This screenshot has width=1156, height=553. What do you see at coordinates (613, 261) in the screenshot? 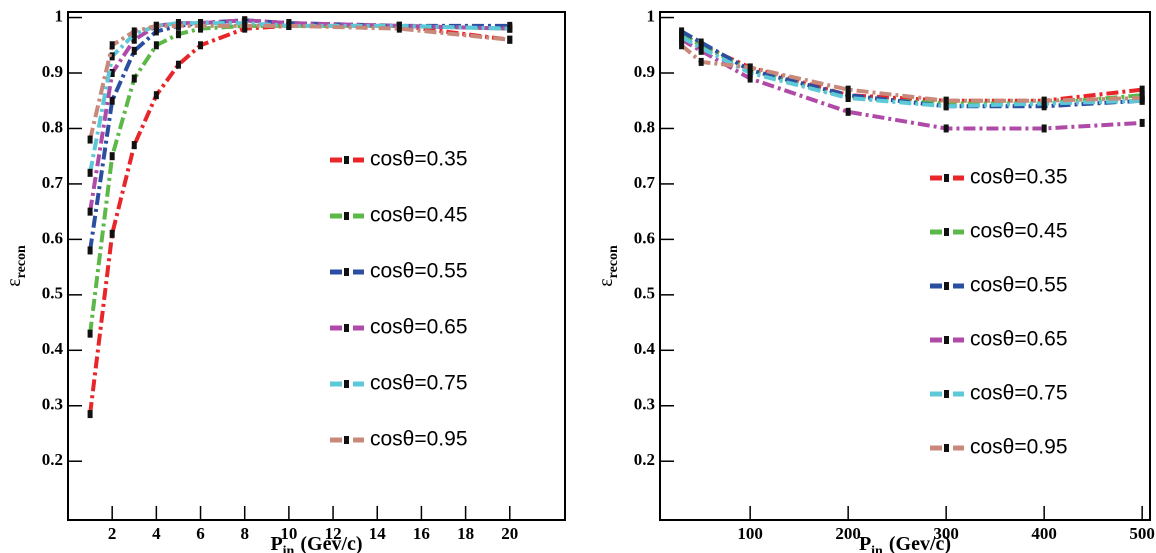
I see `y-label-sub: recon` at bounding box center [613, 261].